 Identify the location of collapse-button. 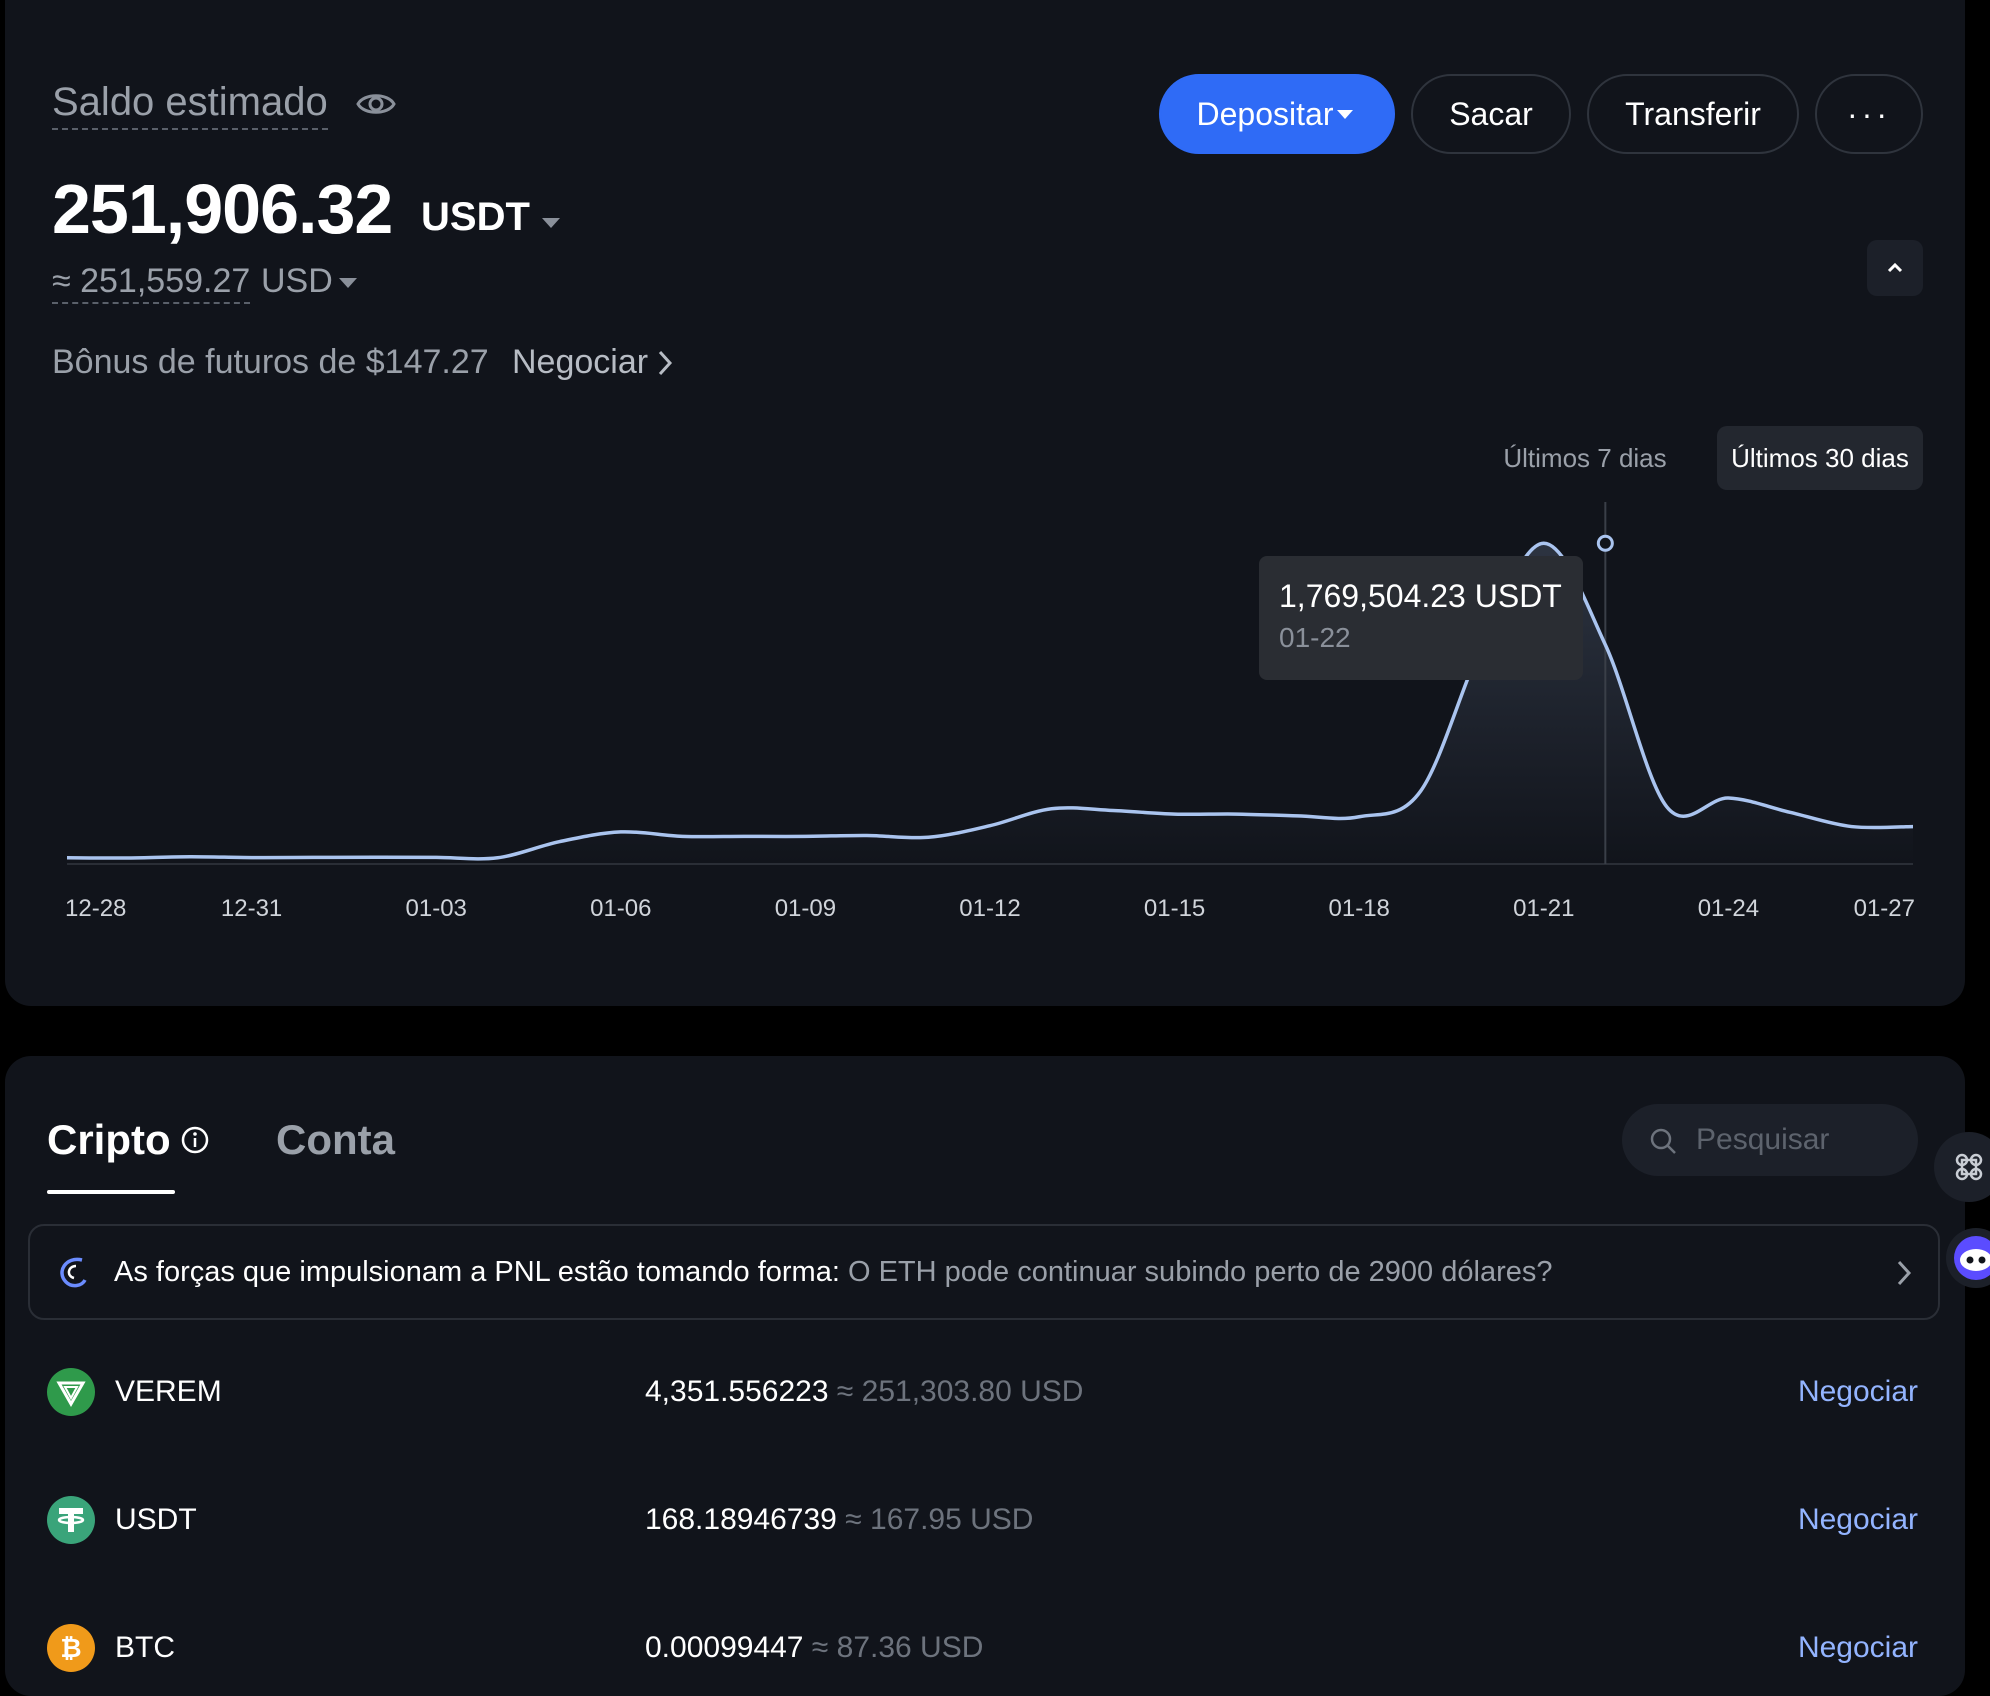
(1895, 268).